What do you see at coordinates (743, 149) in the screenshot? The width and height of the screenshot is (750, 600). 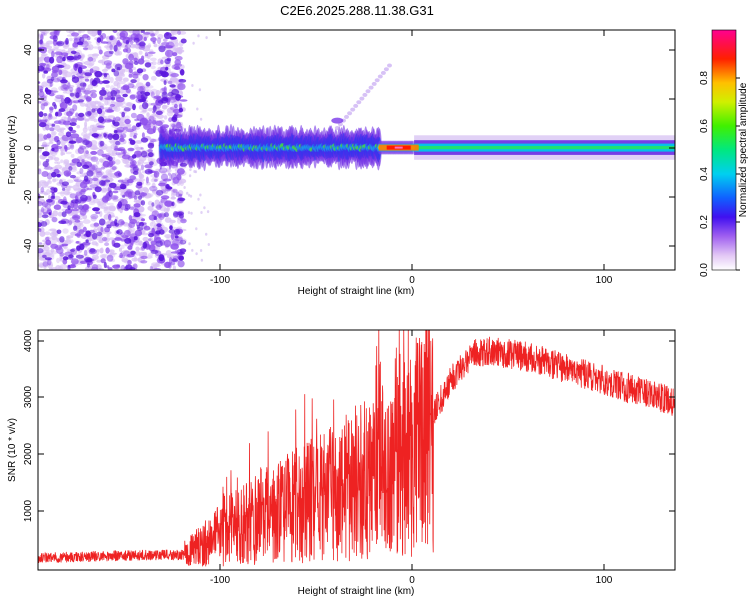 I see `colorbar-label: Normalized spectral amplitude` at bounding box center [743, 149].